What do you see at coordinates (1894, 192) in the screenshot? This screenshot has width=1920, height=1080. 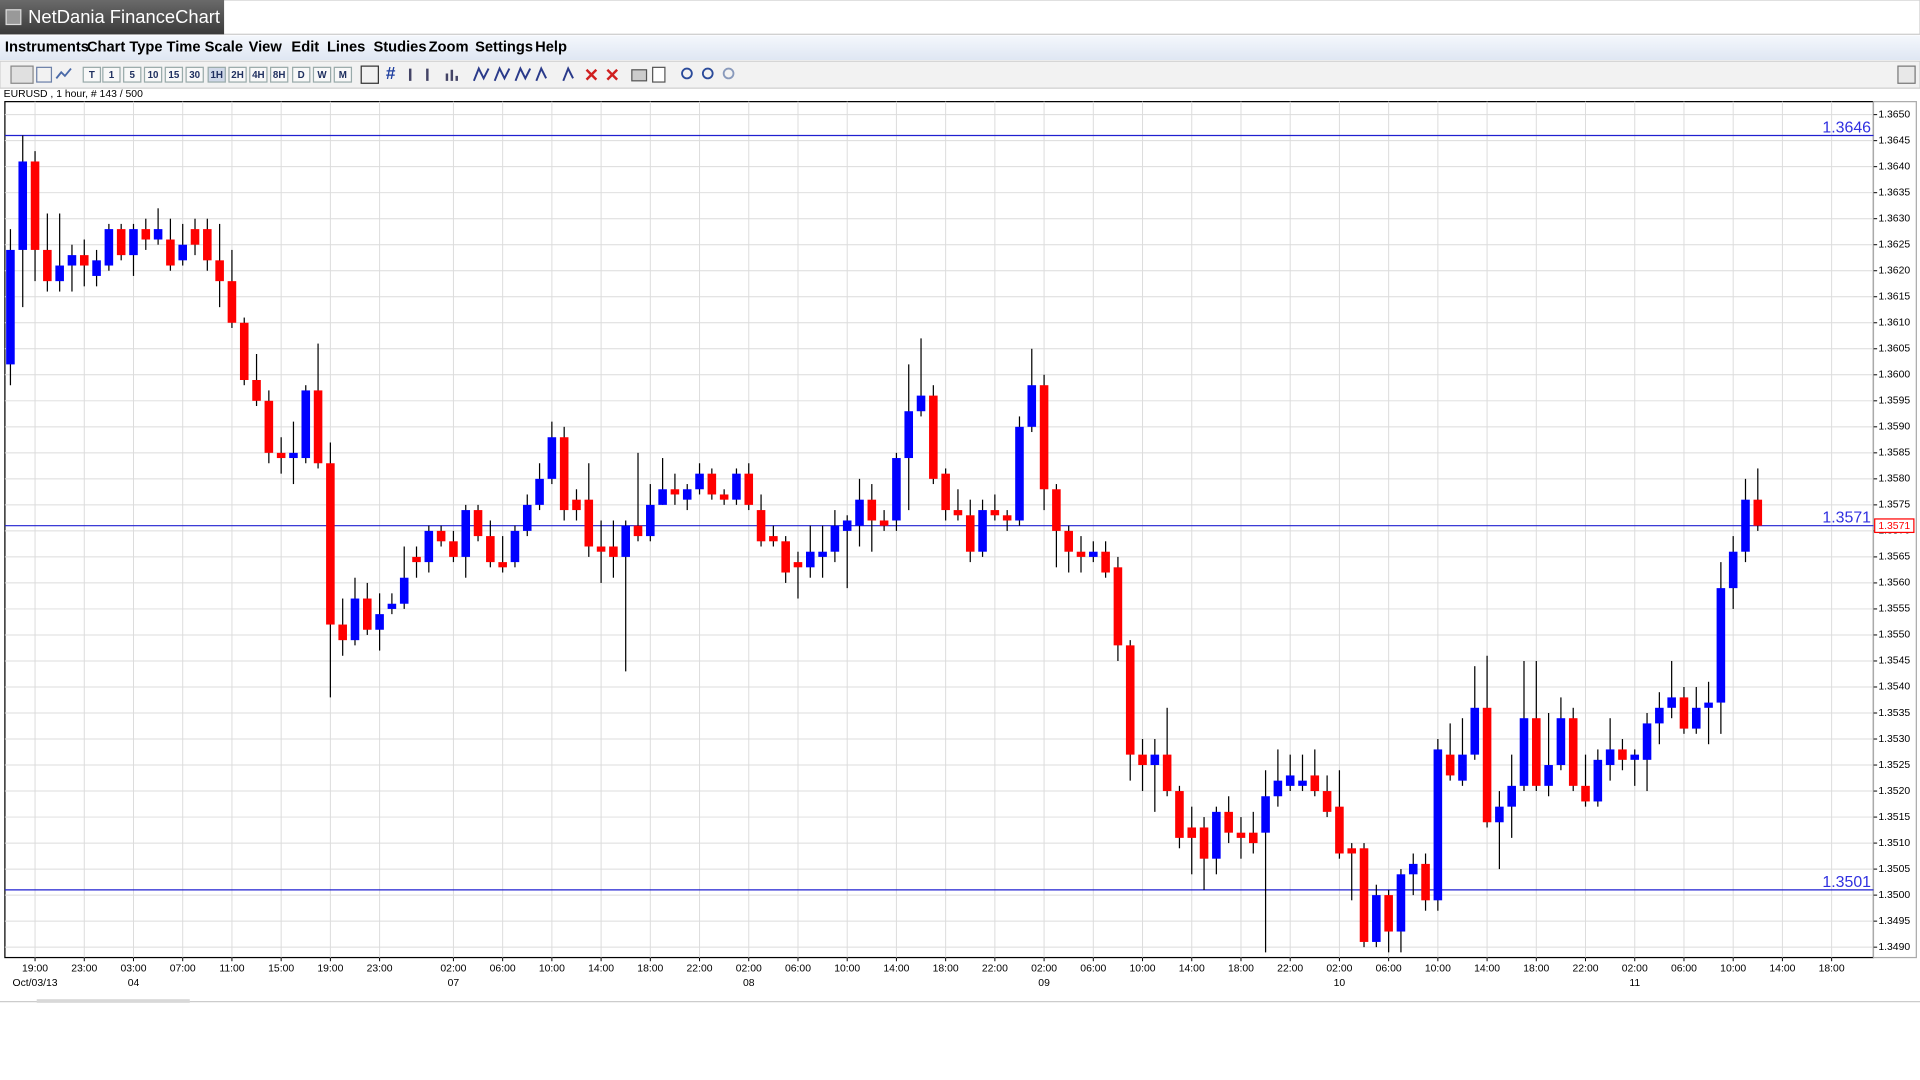 I see `y-tick-label: 1.3635` at bounding box center [1894, 192].